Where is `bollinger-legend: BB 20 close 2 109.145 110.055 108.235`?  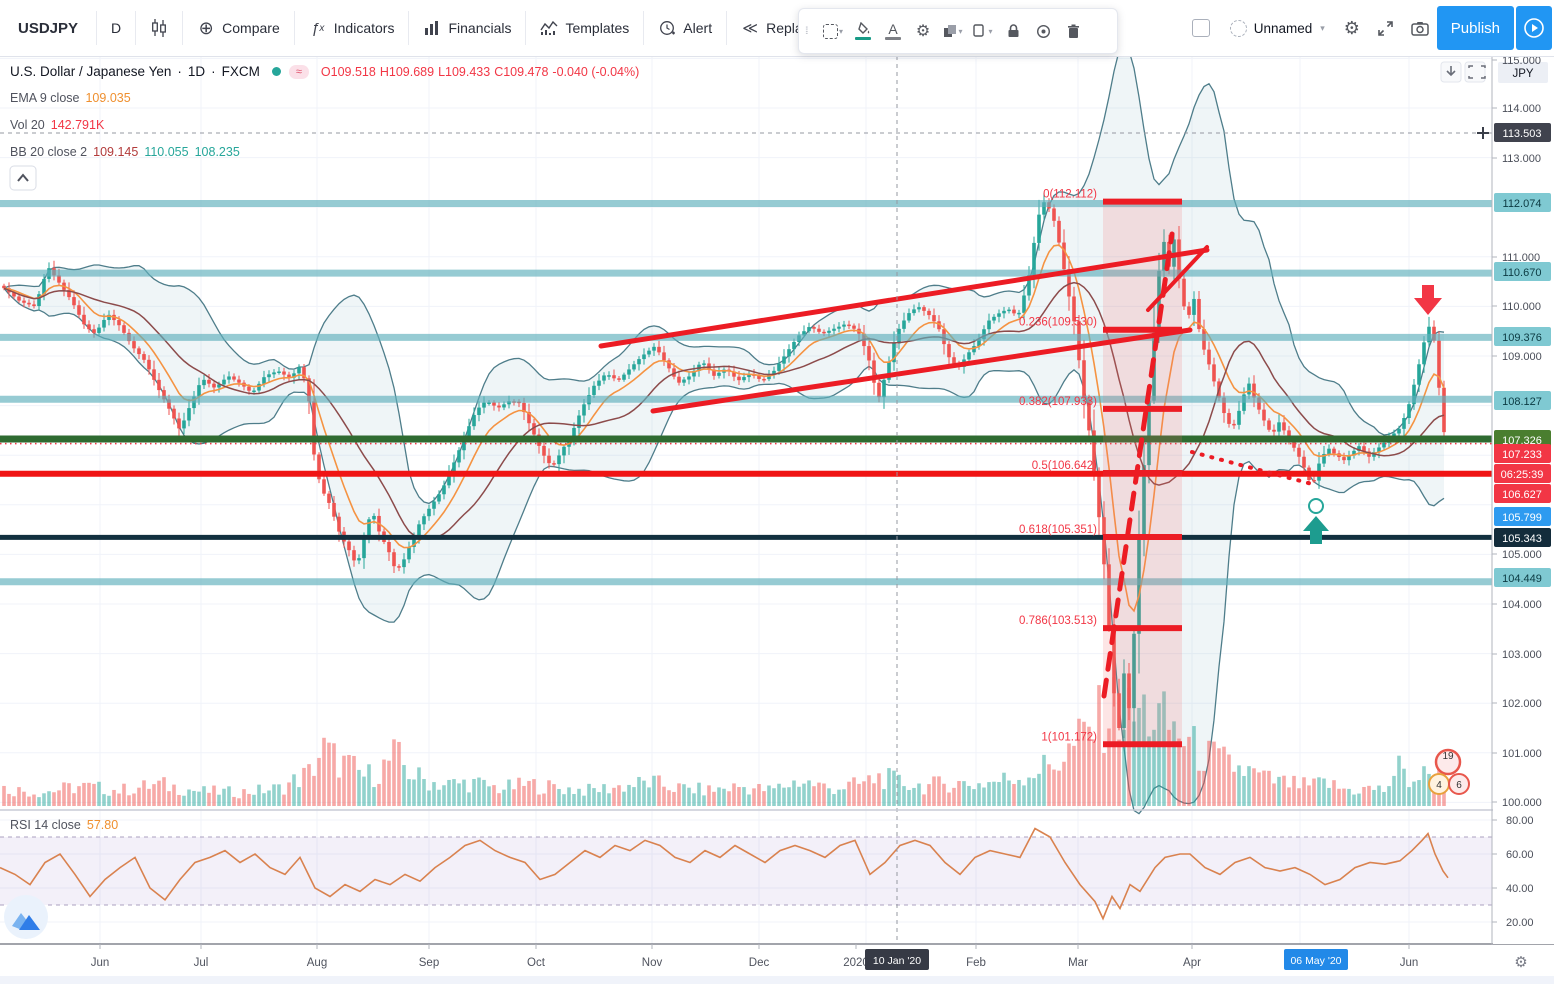 bollinger-legend: BB 20 close 2 109.145 110.055 108.235 is located at coordinates (125, 152).